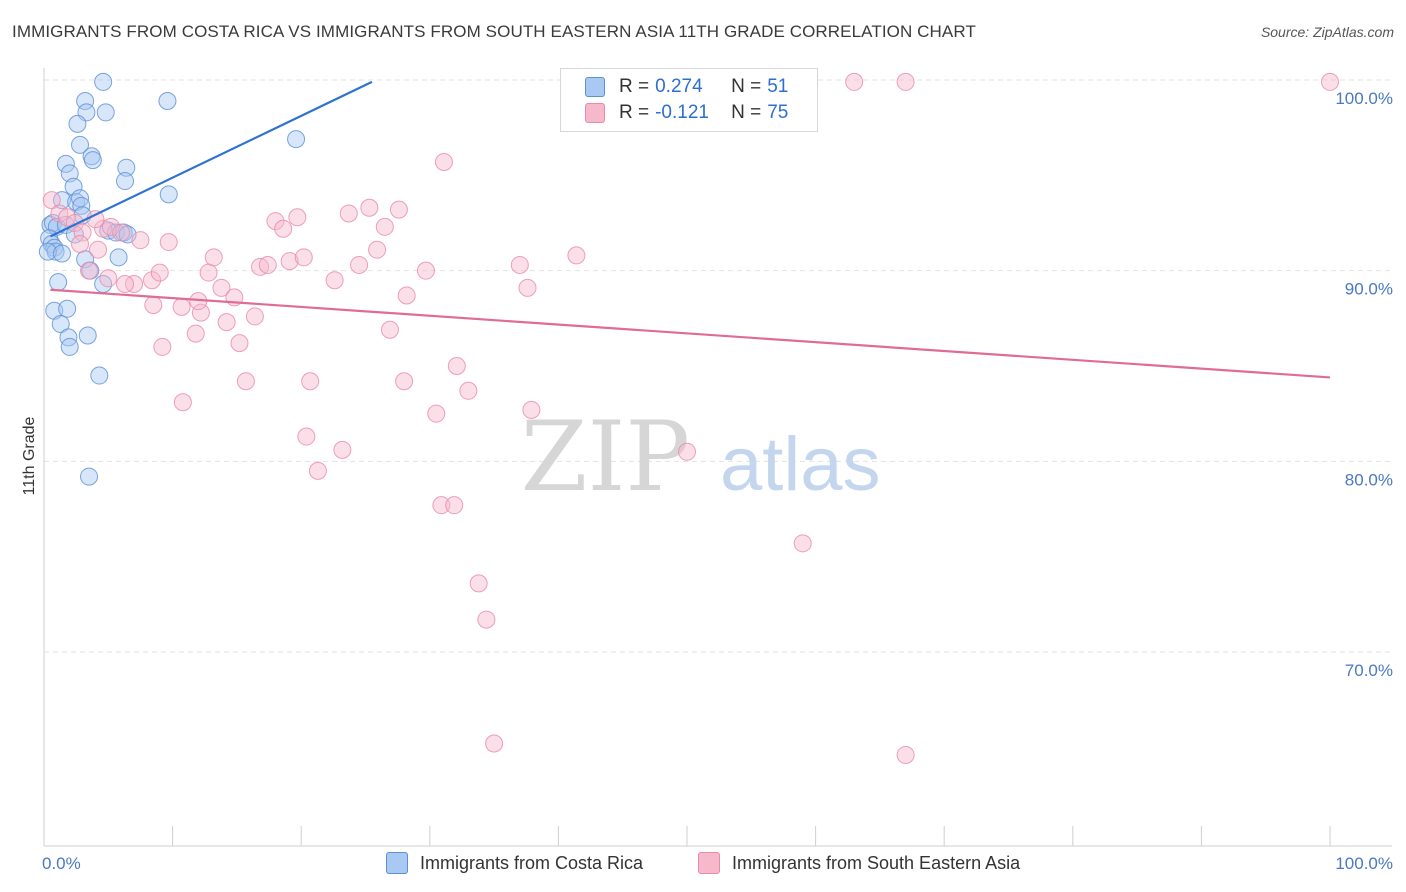 Image resolution: width=1406 pixels, height=892 pixels. I want to click on legend-r-value: -0.121, so click(682, 112).